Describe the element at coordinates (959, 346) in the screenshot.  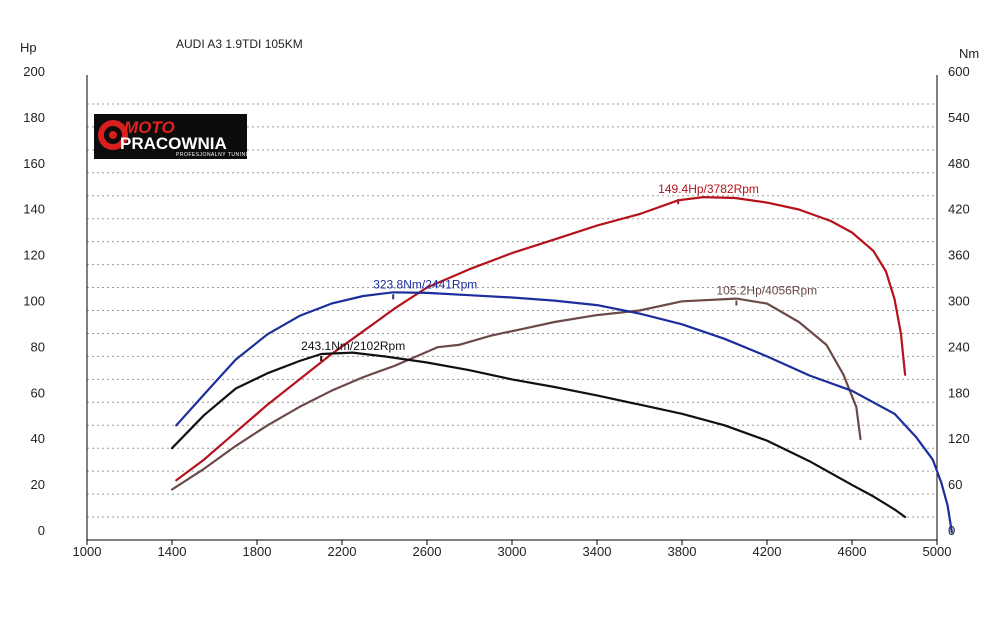
I see `y-right-tick-label: 240` at that location.